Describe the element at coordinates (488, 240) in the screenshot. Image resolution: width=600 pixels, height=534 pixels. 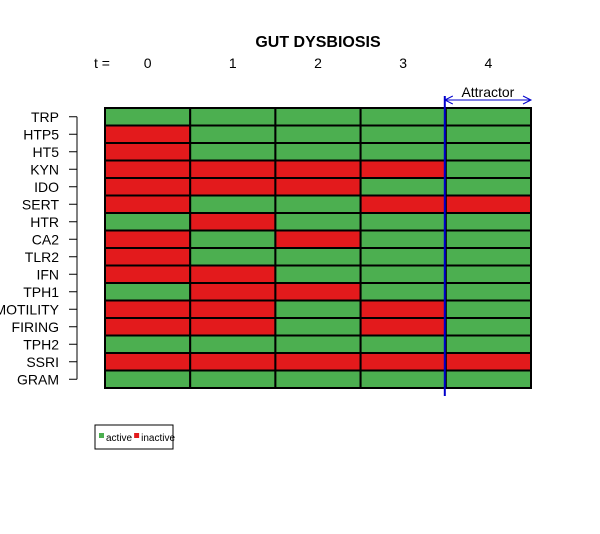
I see `attractor-annotation: Attractor` at that location.